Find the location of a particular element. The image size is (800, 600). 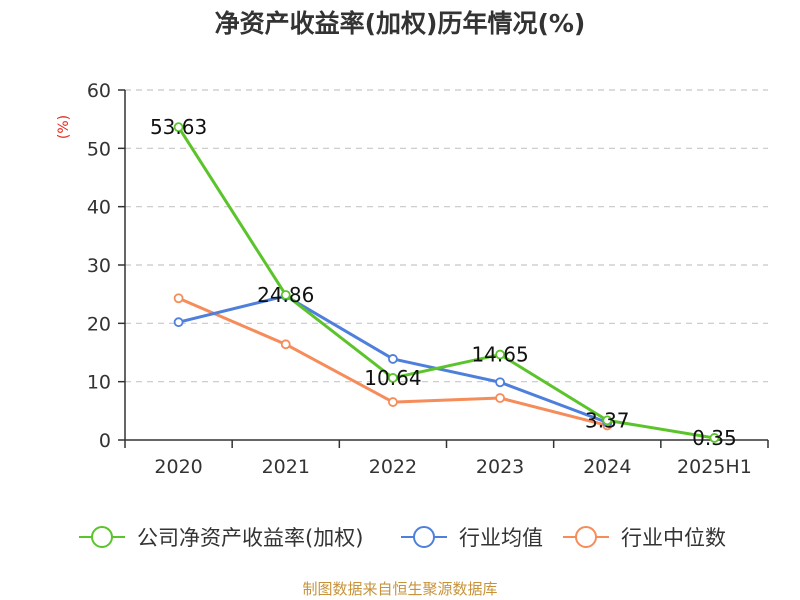

y-tick-label: 10 is located at coordinates (99, 383).